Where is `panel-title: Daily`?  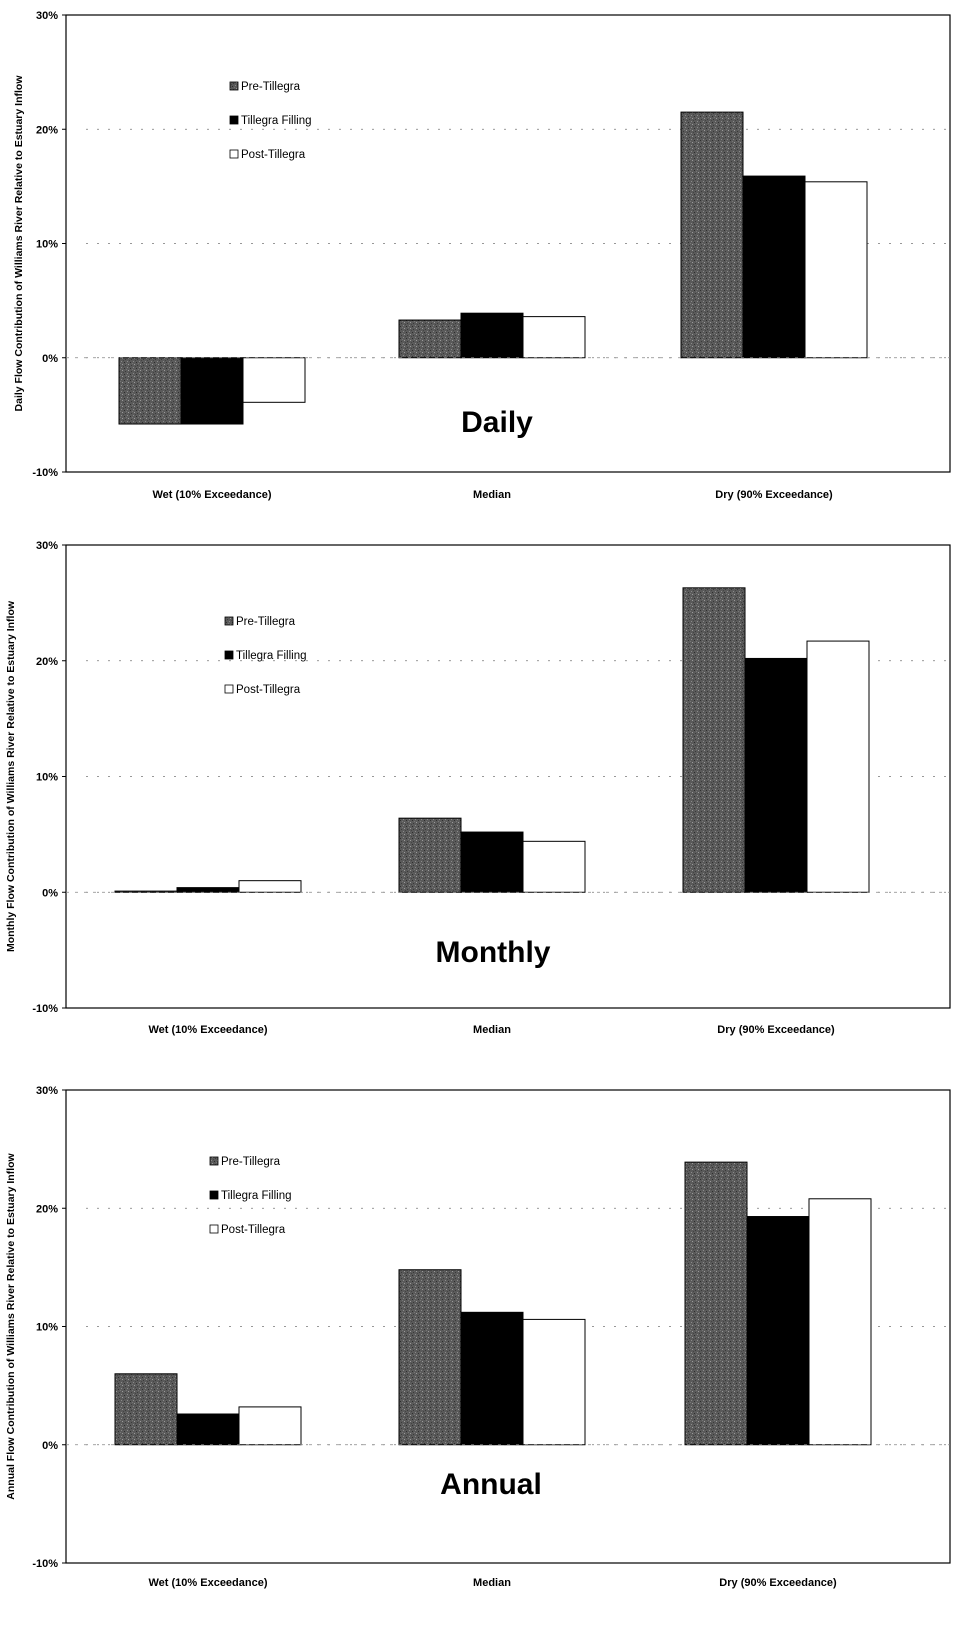
panel-title: Daily is located at coordinates (497, 422).